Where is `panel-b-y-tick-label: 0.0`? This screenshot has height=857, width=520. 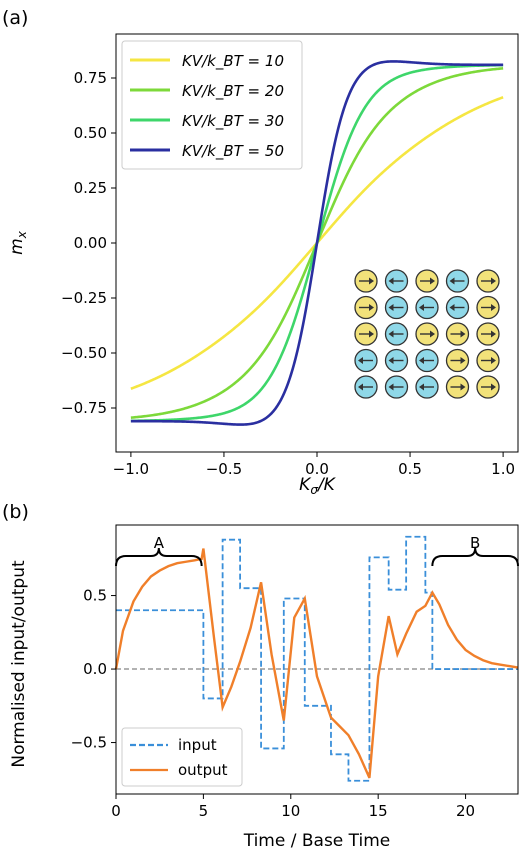 panel-b-y-tick-label: 0.0 is located at coordinates (95, 669).